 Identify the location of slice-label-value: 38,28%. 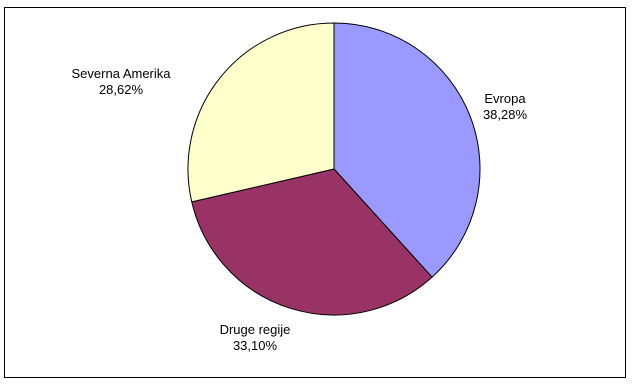
(505, 114).